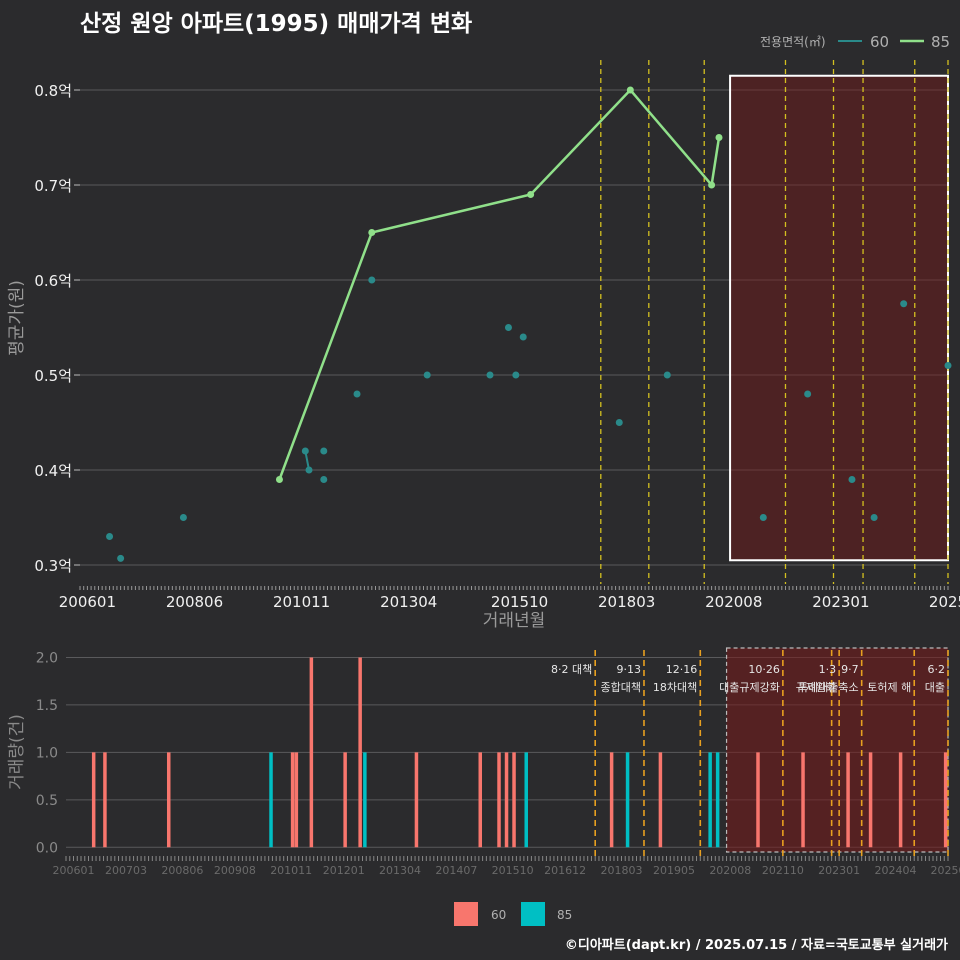 The height and width of the screenshot is (960, 960). I want to click on top-x-tick-label: 201304, so click(408, 602).